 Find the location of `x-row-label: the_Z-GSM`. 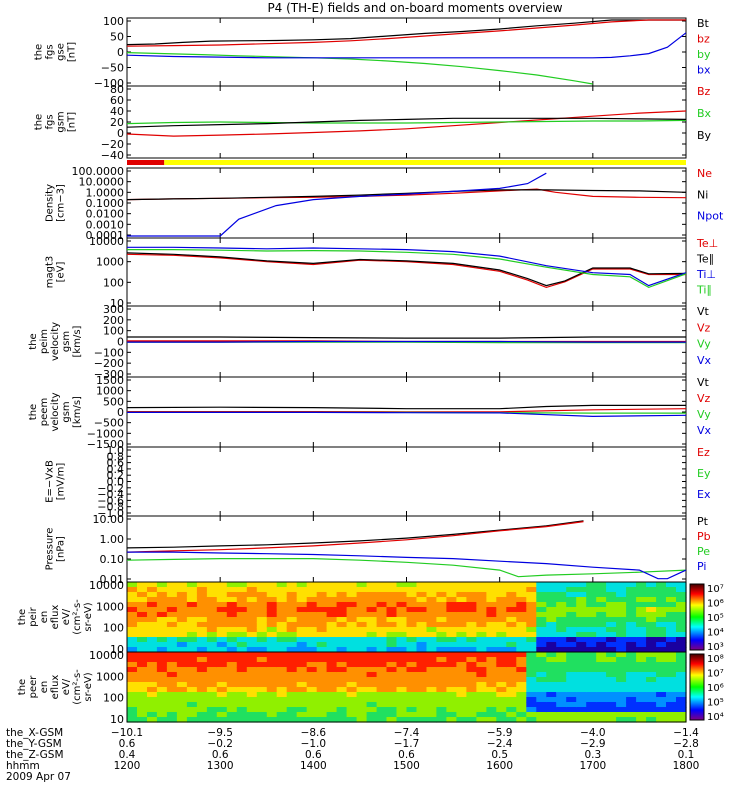

x-row-label: the_Z-GSM is located at coordinates (35, 755).